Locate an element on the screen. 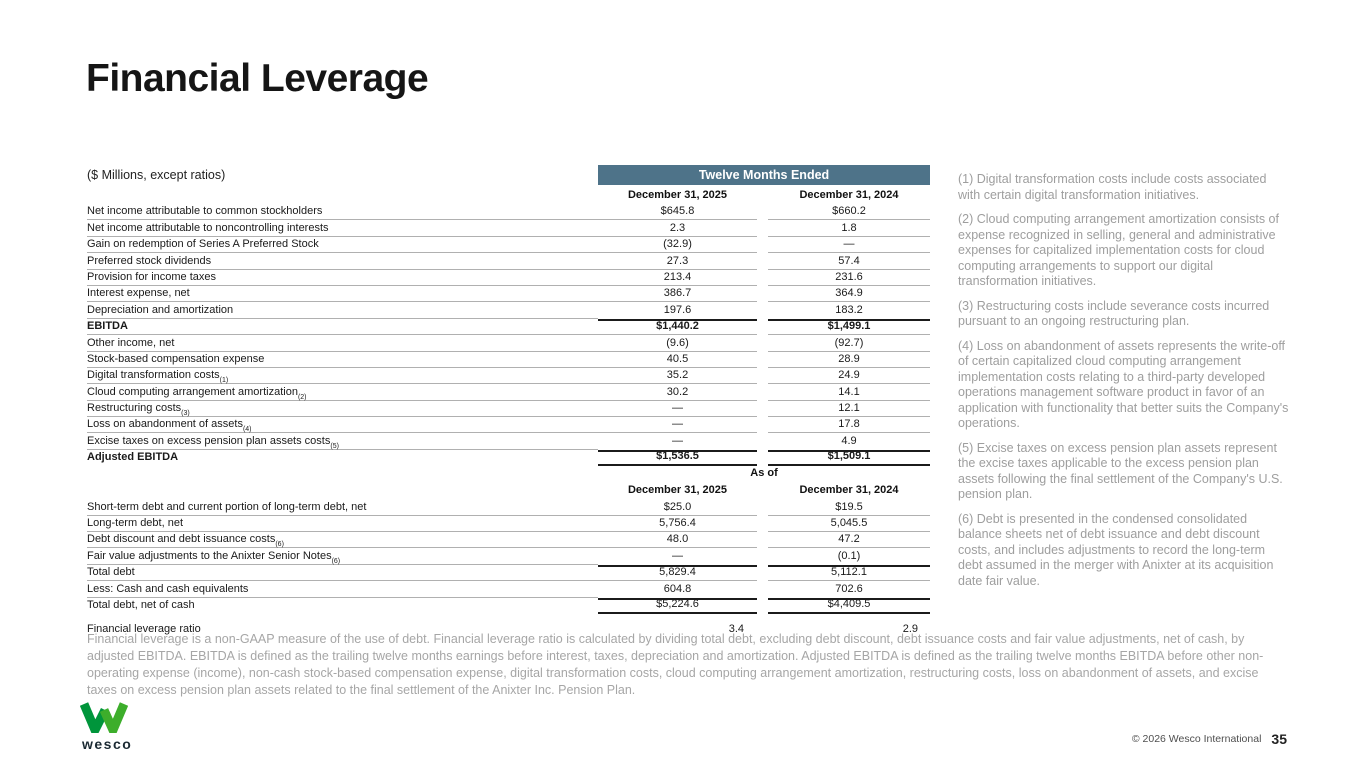 This screenshot has height=768, width=1365. row-label: Long-term debt, net is located at coordinates (342, 524).